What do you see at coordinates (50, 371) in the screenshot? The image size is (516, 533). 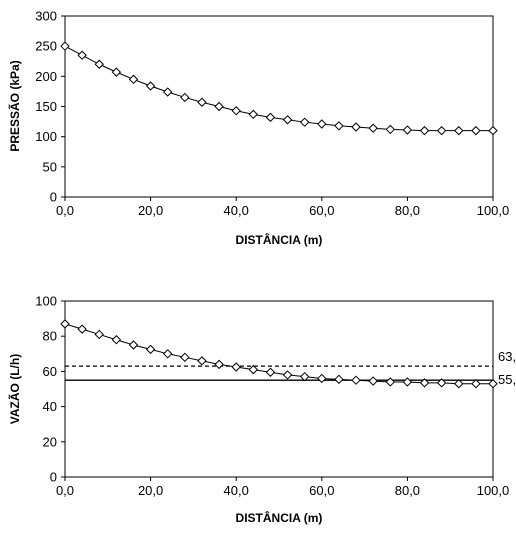 I see `y-tick-label: 60` at bounding box center [50, 371].